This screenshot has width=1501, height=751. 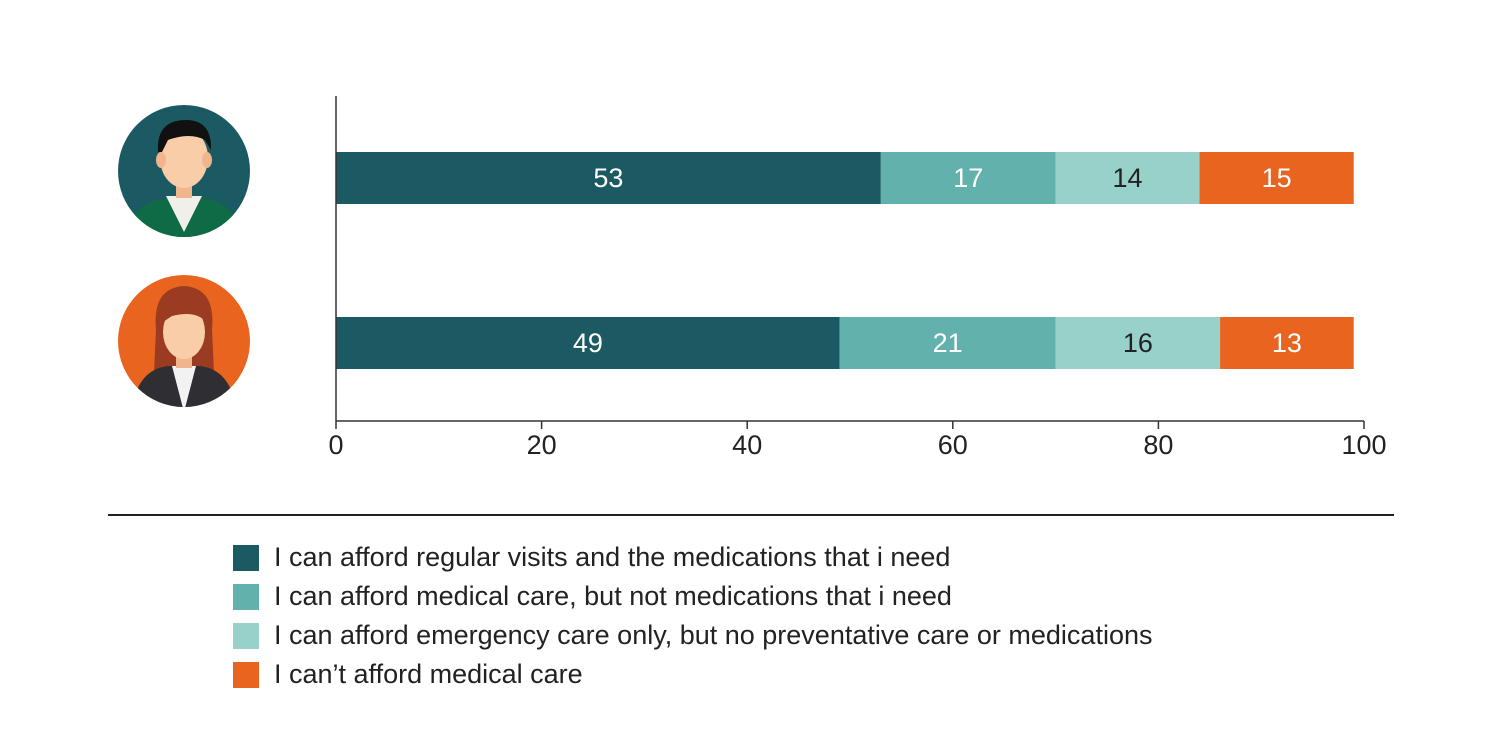 I want to click on x-tick-label: 20, so click(x=542, y=445).